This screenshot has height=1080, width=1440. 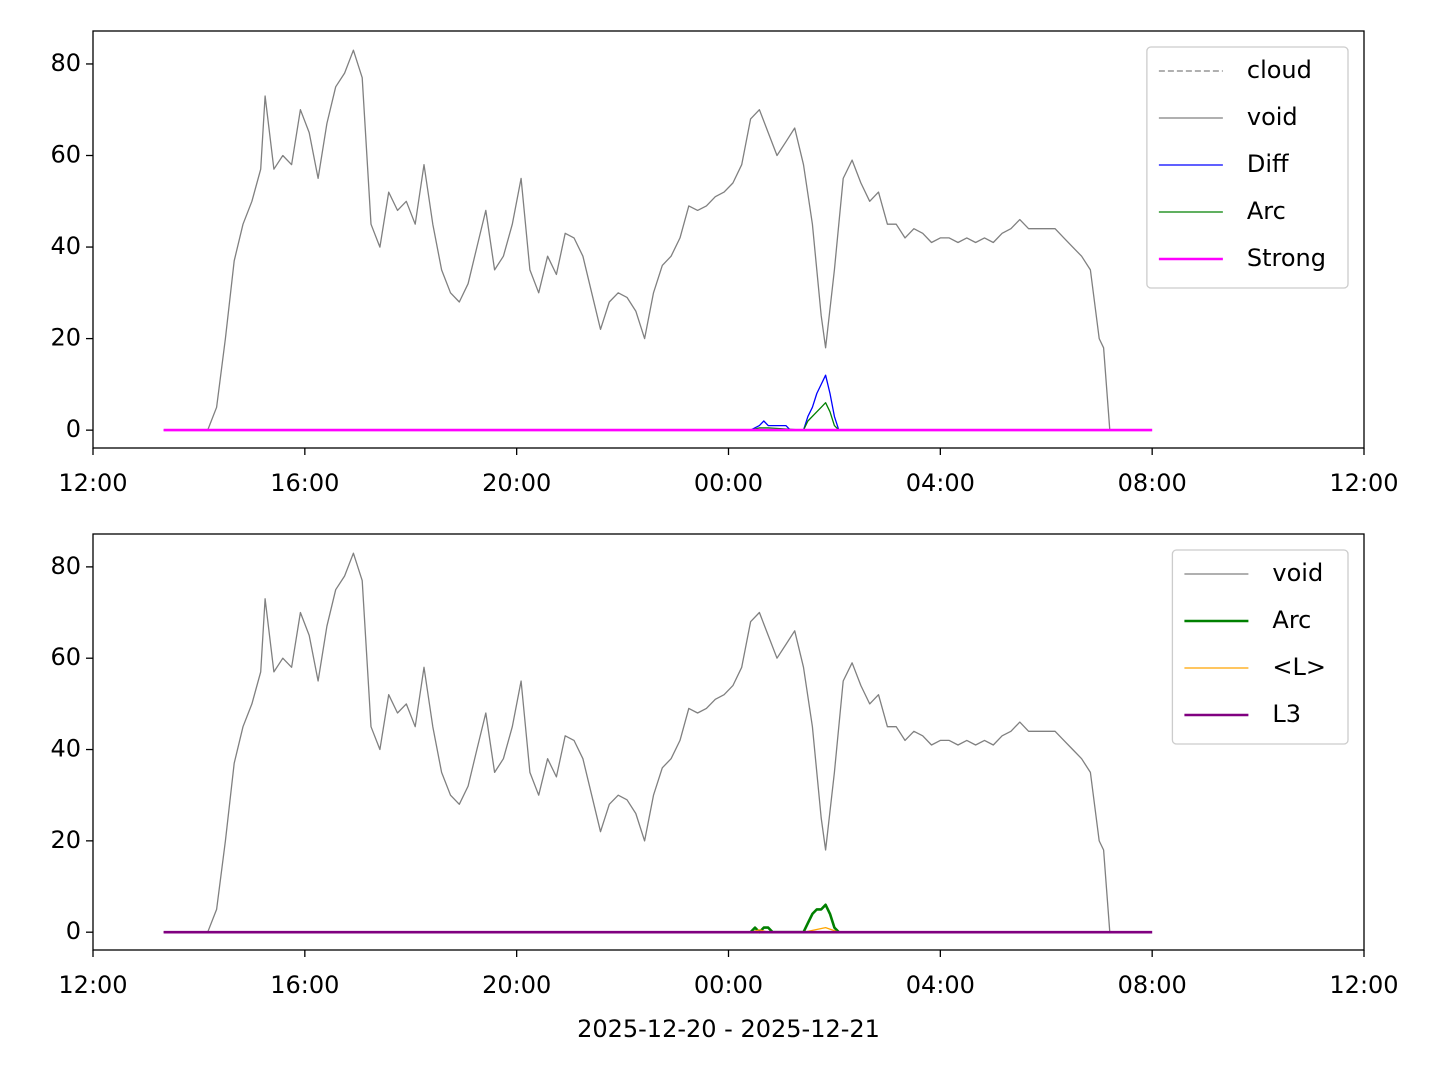 What do you see at coordinates (728, 1029) in the screenshot?
I see `x-axis-label: 2025-12-20 - 2025-12-21` at bounding box center [728, 1029].